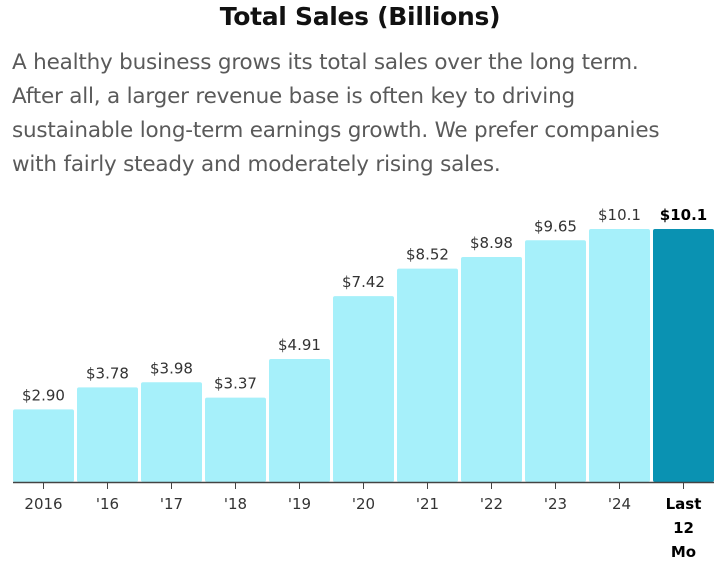 Image resolution: width=720 pixels, height=562 pixels. I want to click on x-tick-label: Last 12 Mo, so click(684, 528).